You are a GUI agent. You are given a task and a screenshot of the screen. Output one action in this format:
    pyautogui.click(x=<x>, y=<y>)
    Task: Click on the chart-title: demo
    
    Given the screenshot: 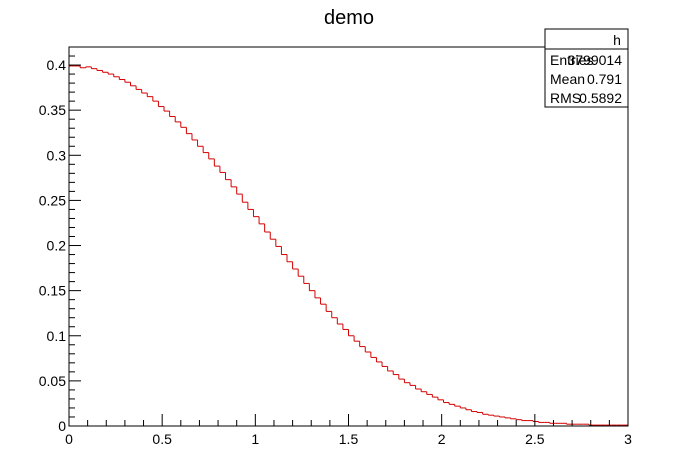 What is the action you would take?
    pyautogui.click(x=349, y=18)
    